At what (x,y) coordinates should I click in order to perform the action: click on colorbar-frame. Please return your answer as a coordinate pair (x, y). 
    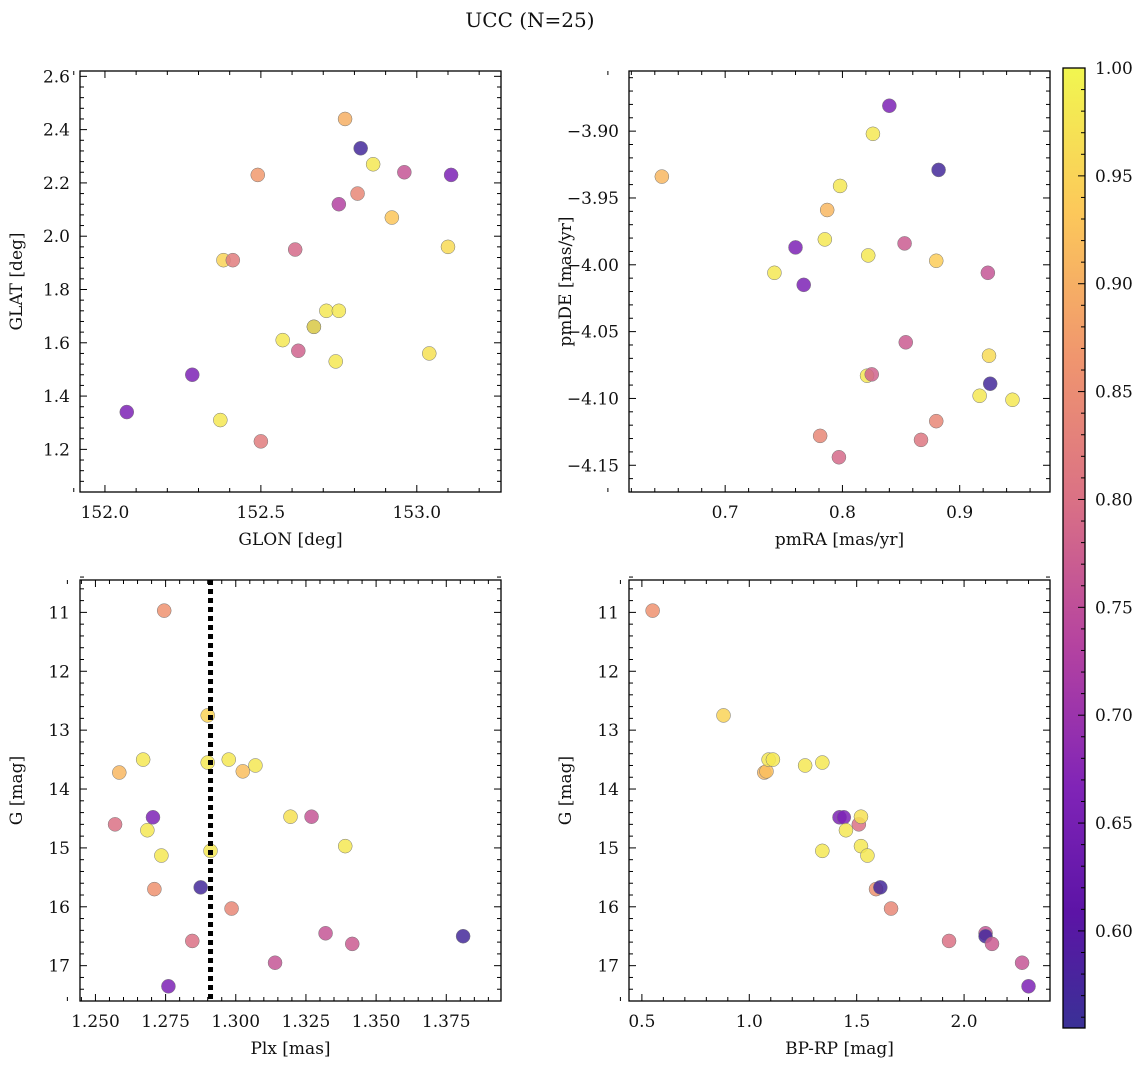
    Looking at the image, I should click on (1074, 548).